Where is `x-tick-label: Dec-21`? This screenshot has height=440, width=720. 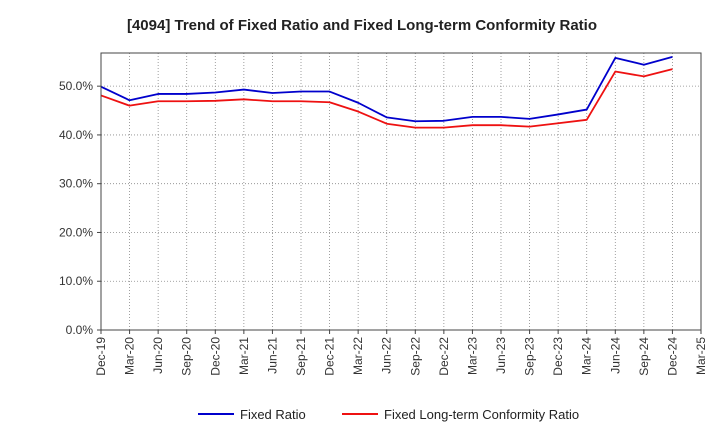
x-tick-label: Dec-21 is located at coordinates (330, 356).